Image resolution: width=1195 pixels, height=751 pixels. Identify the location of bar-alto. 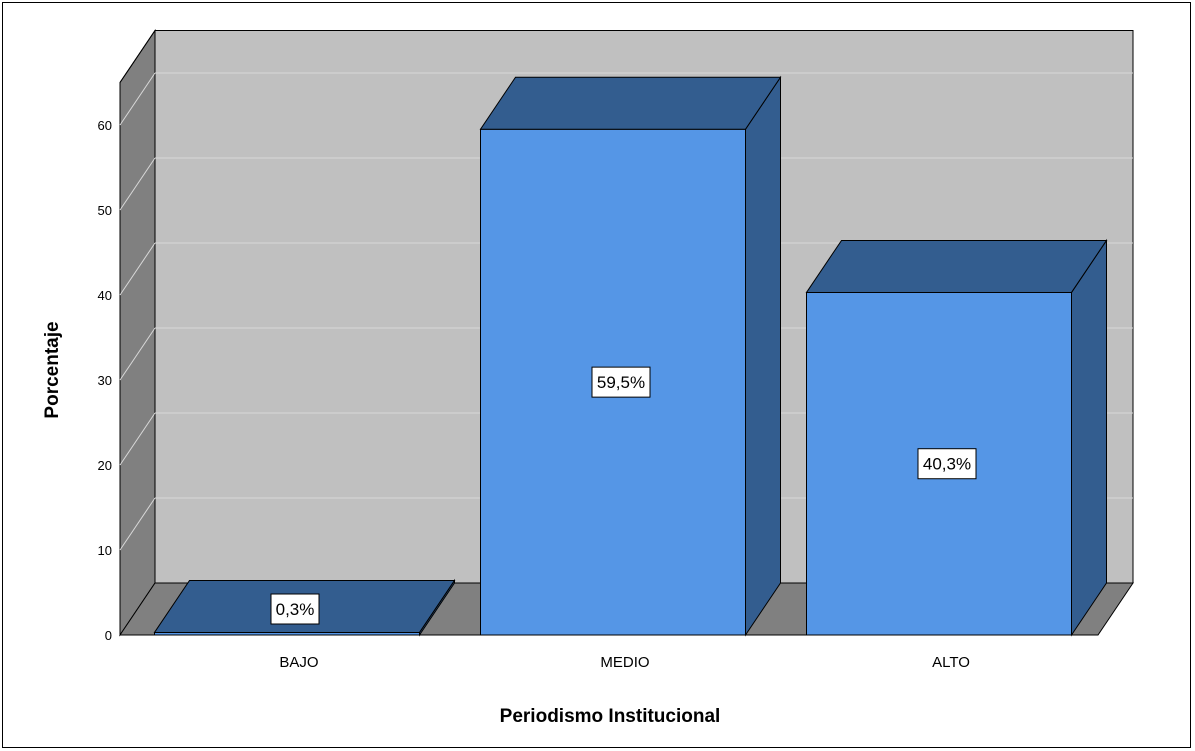
(956, 437).